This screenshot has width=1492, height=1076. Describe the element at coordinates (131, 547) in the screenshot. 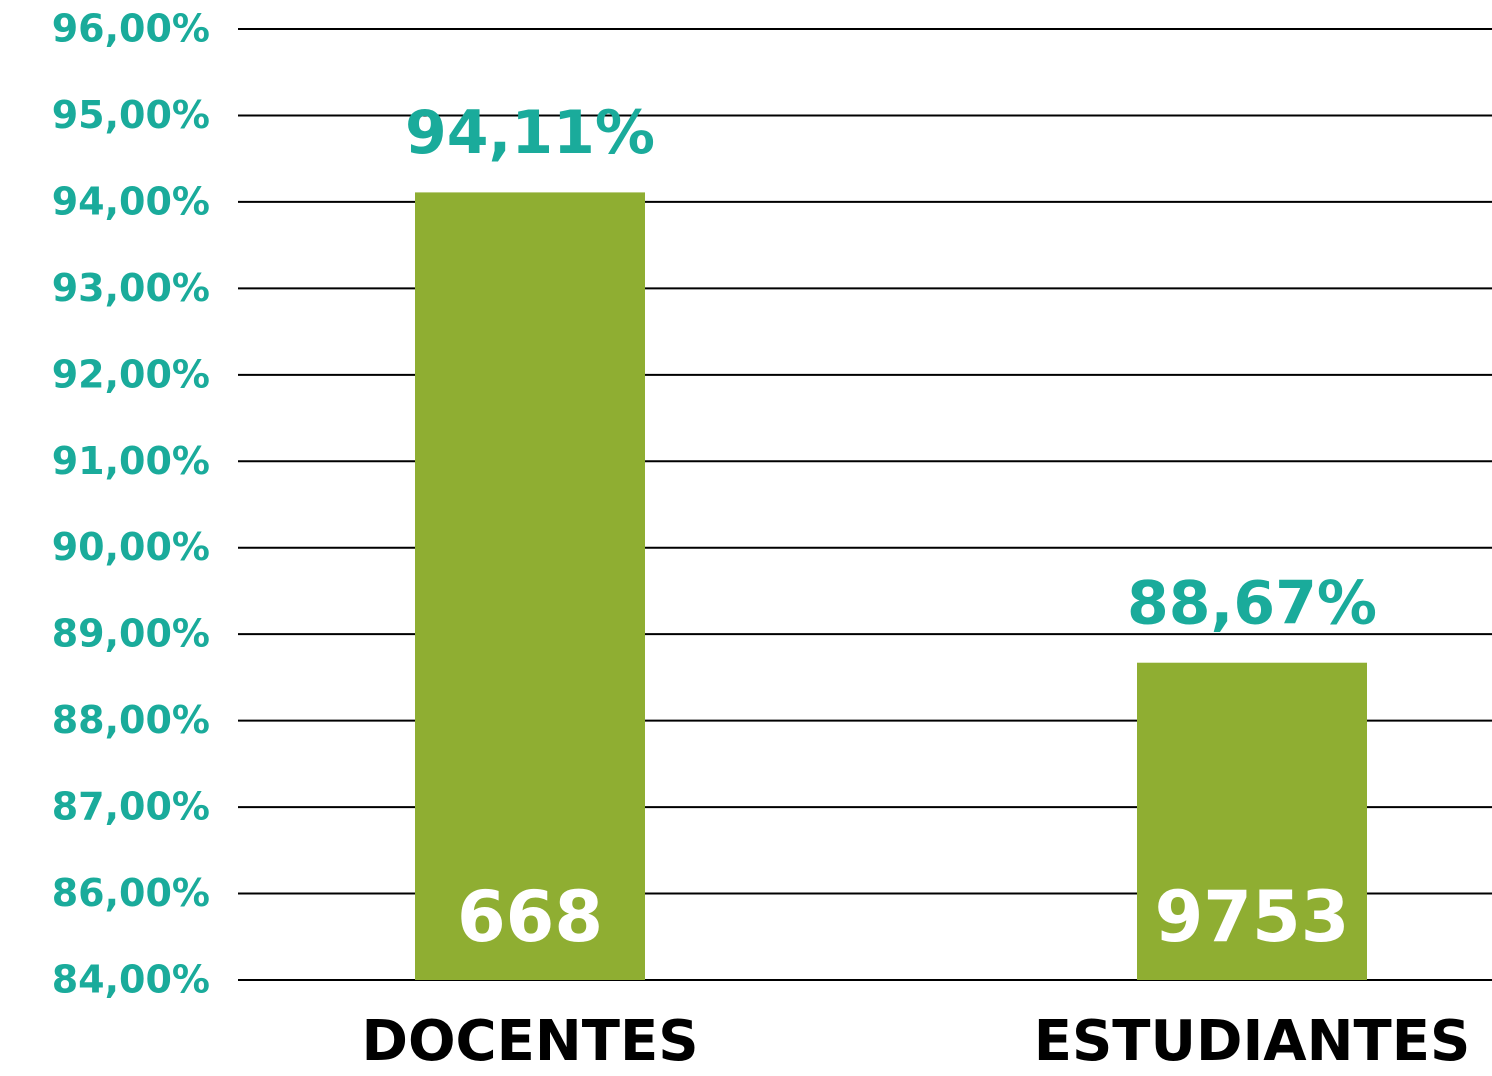

I see `y-tick-label: 90,00%` at that location.